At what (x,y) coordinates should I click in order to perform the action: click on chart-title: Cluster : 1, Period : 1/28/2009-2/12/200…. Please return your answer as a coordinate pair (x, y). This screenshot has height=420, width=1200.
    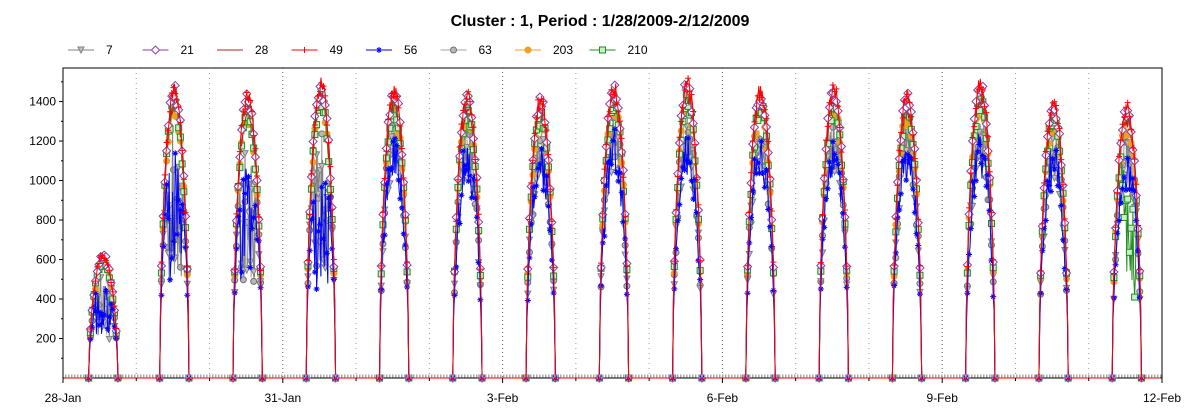
    Looking at the image, I should click on (600, 21).